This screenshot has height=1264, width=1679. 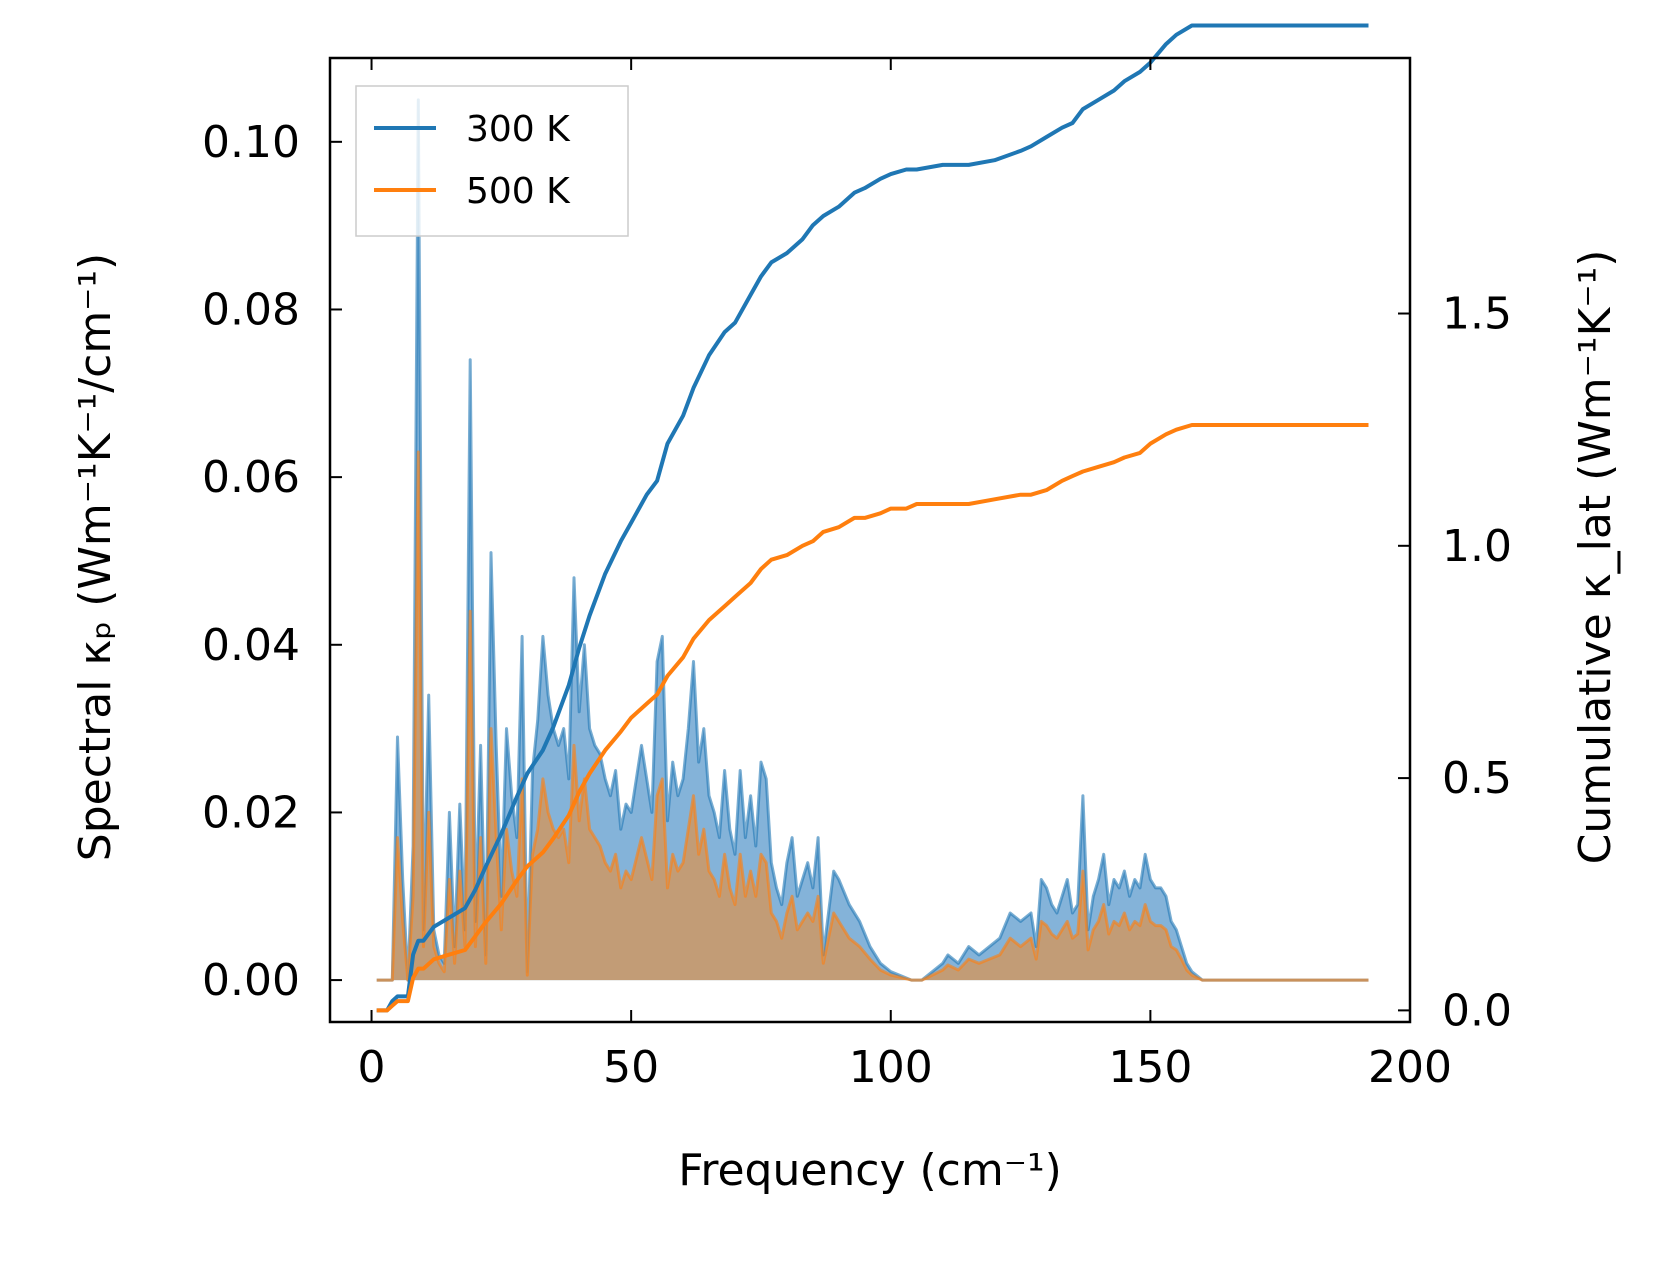 I want to click on y-left-tick-label: 0.02, so click(x=251, y=812).